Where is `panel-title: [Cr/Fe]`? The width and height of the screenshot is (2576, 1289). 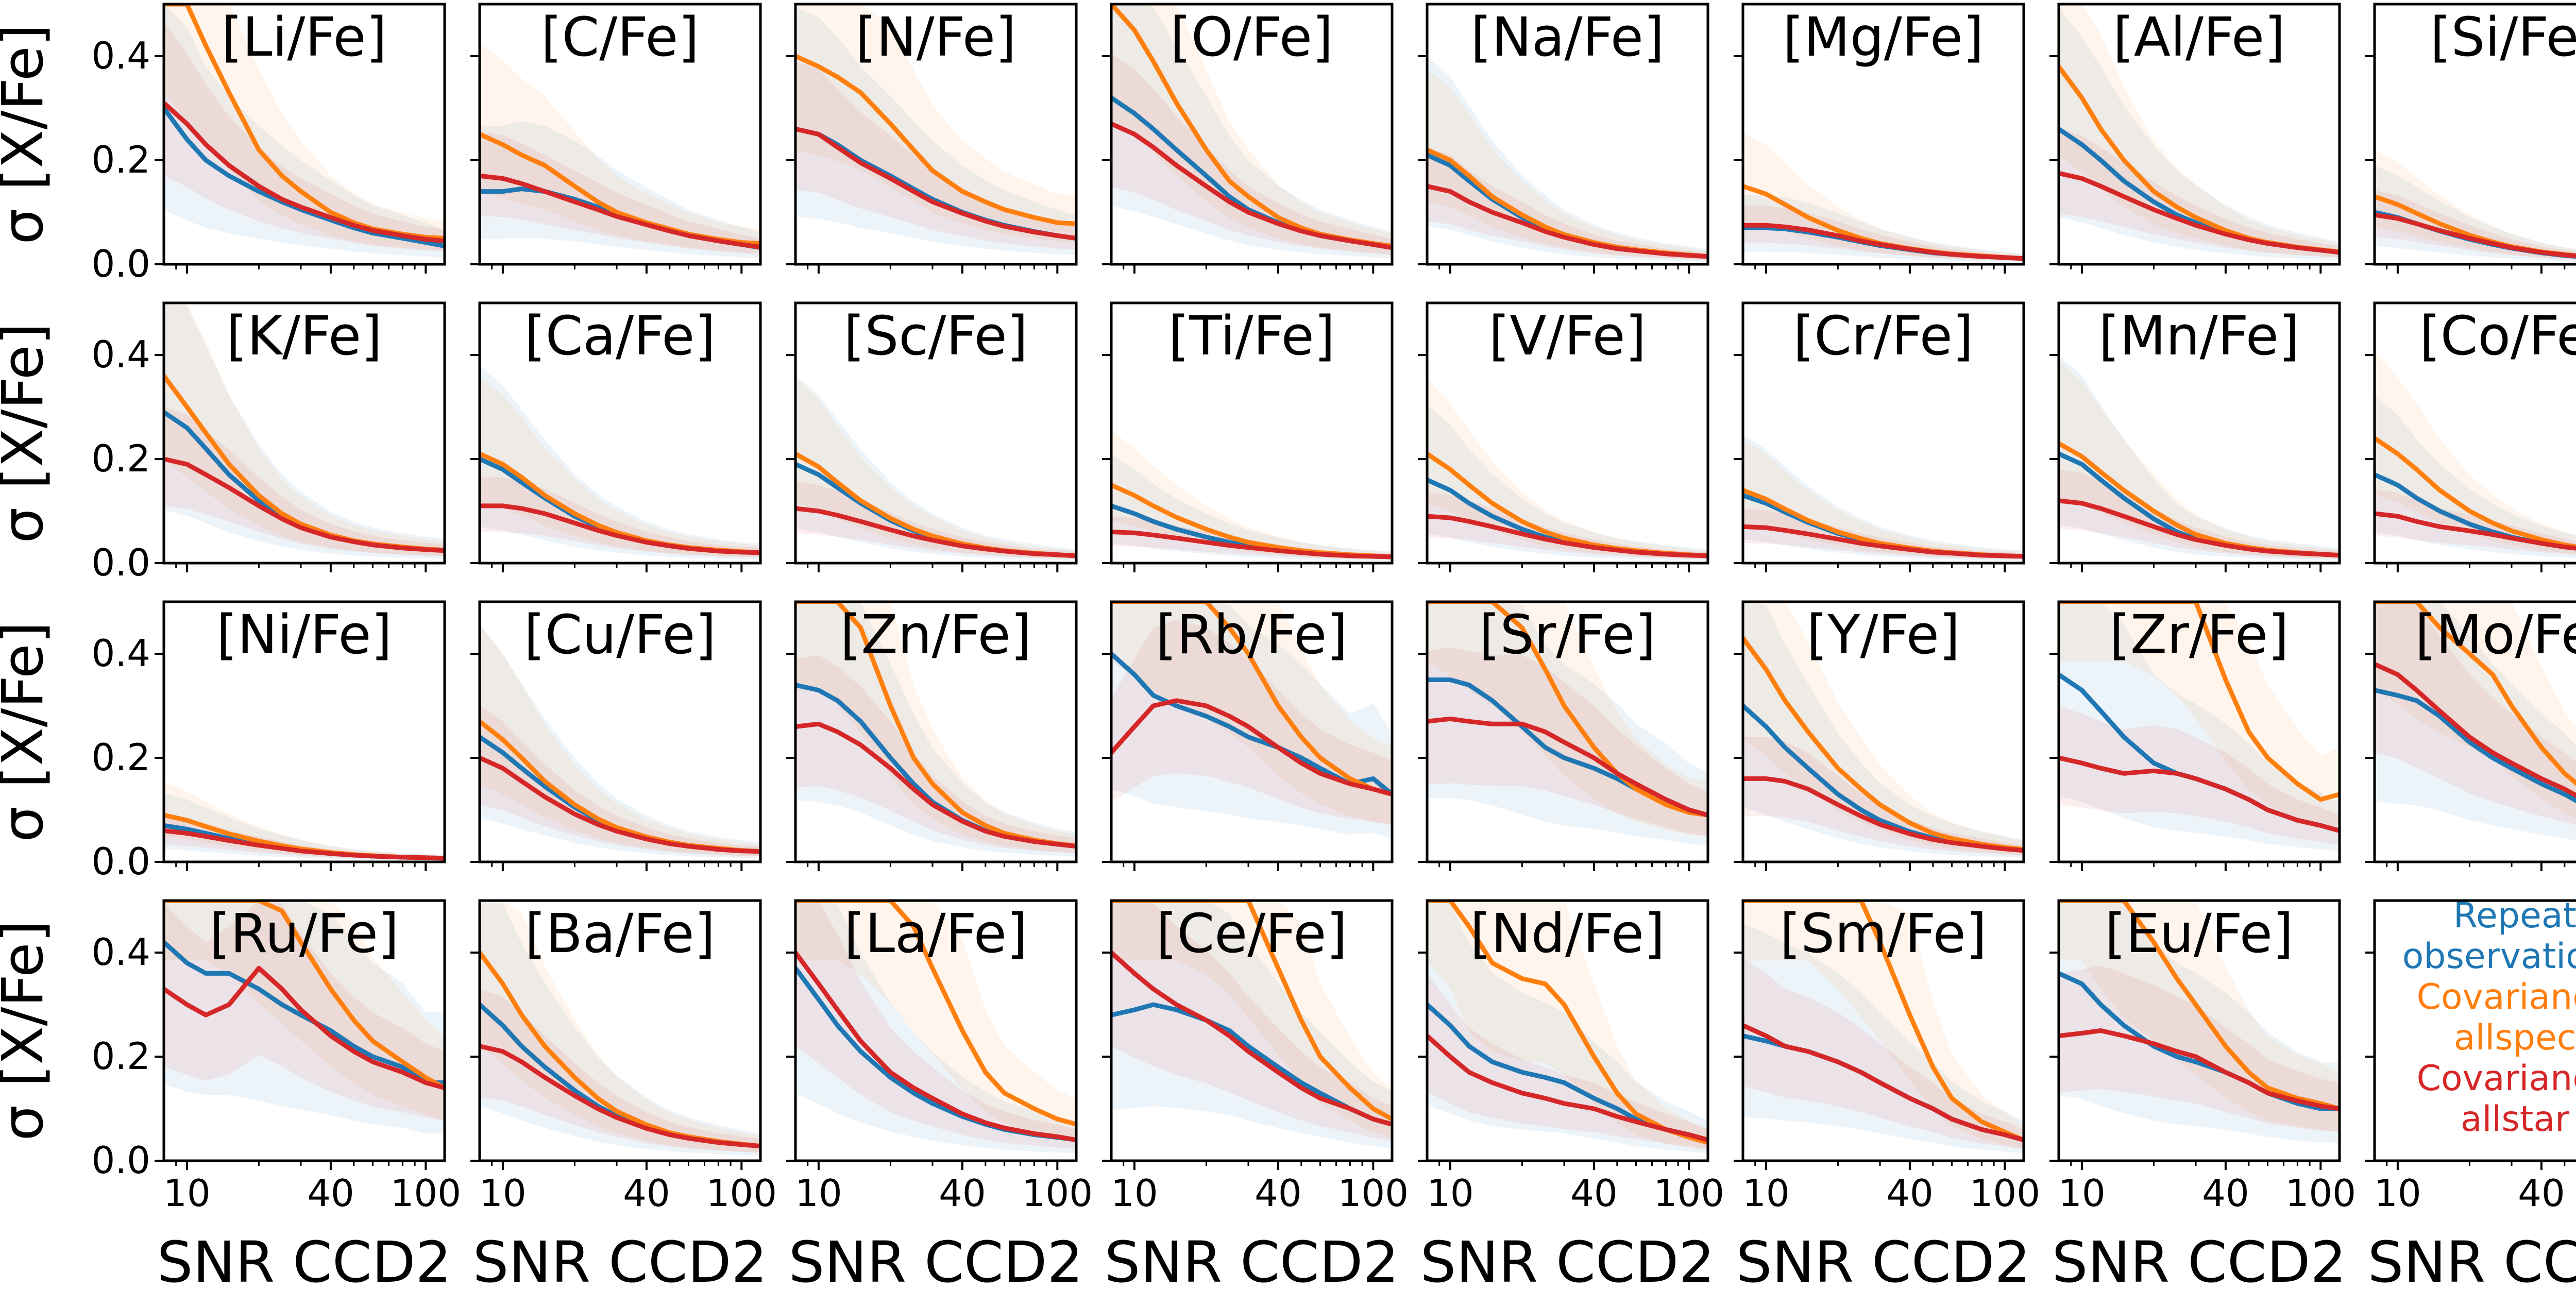
panel-title: [Cr/Fe] is located at coordinates (1883, 335).